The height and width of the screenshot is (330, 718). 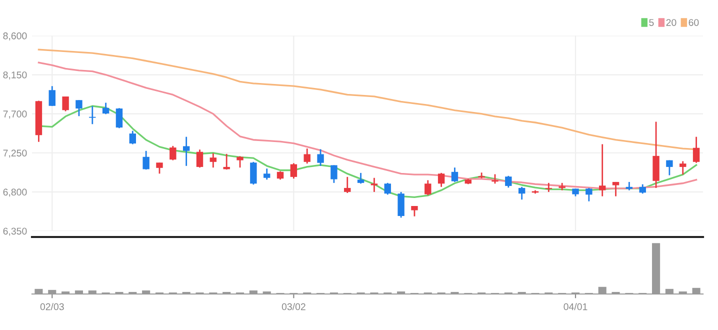 What do you see at coordinates (693, 22) in the screenshot?
I see `legend-label: 60` at bounding box center [693, 22].